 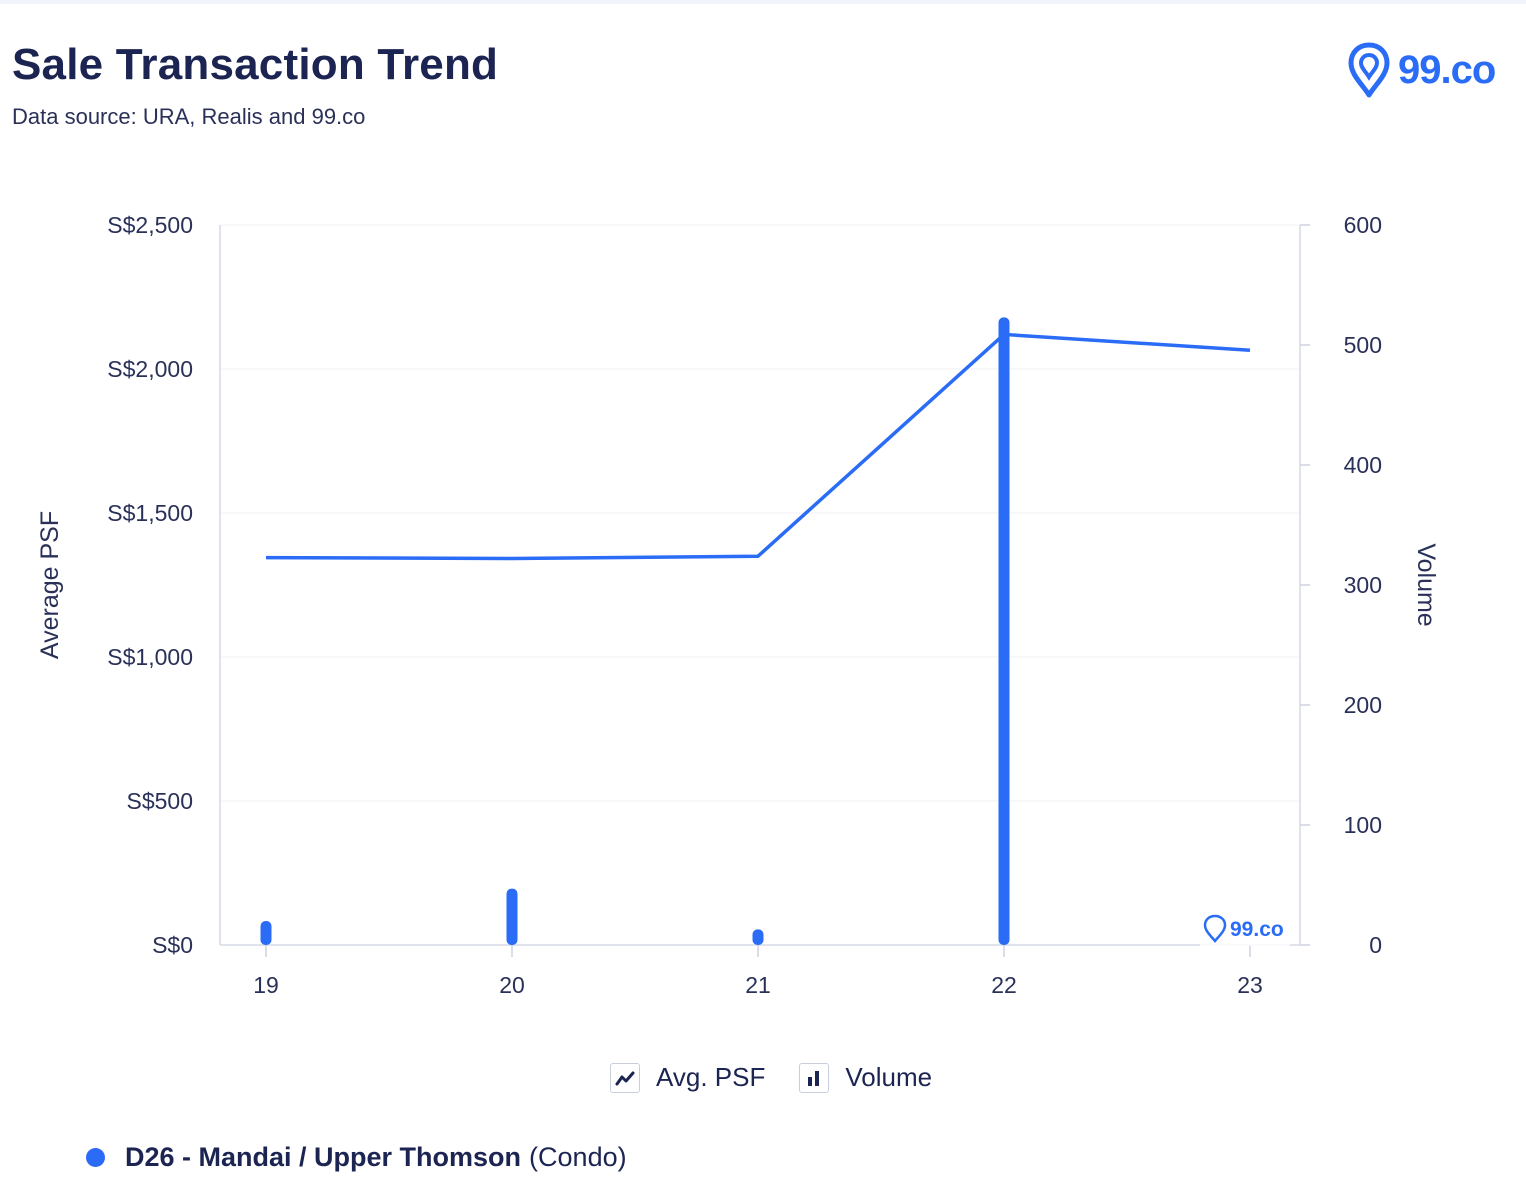 I want to click on x-tick-label: 21, so click(x=758, y=985).